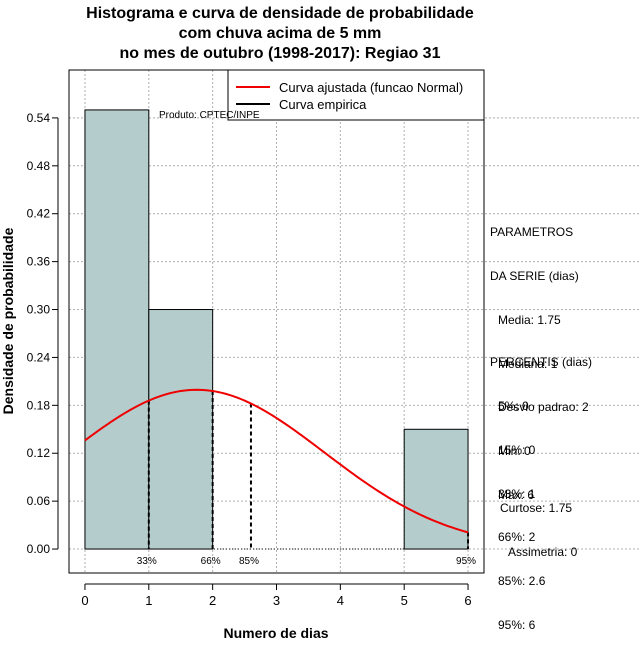 This screenshot has width=640, height=660. What do you see at coordinates (39, 405) in the screenshot?
I see `y-tick-label: 0.18` at bounding box center [39, 405].